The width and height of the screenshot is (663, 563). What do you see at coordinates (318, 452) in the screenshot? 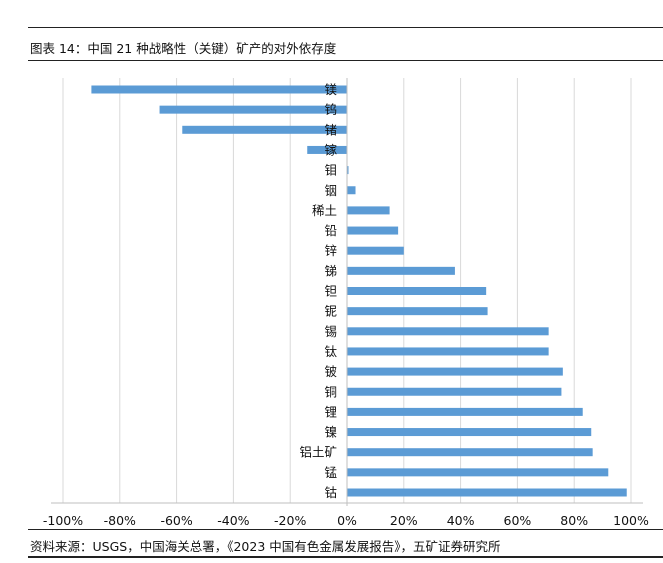
I see `category-label-18: 铝土矿` at bounding box center [318, 452].